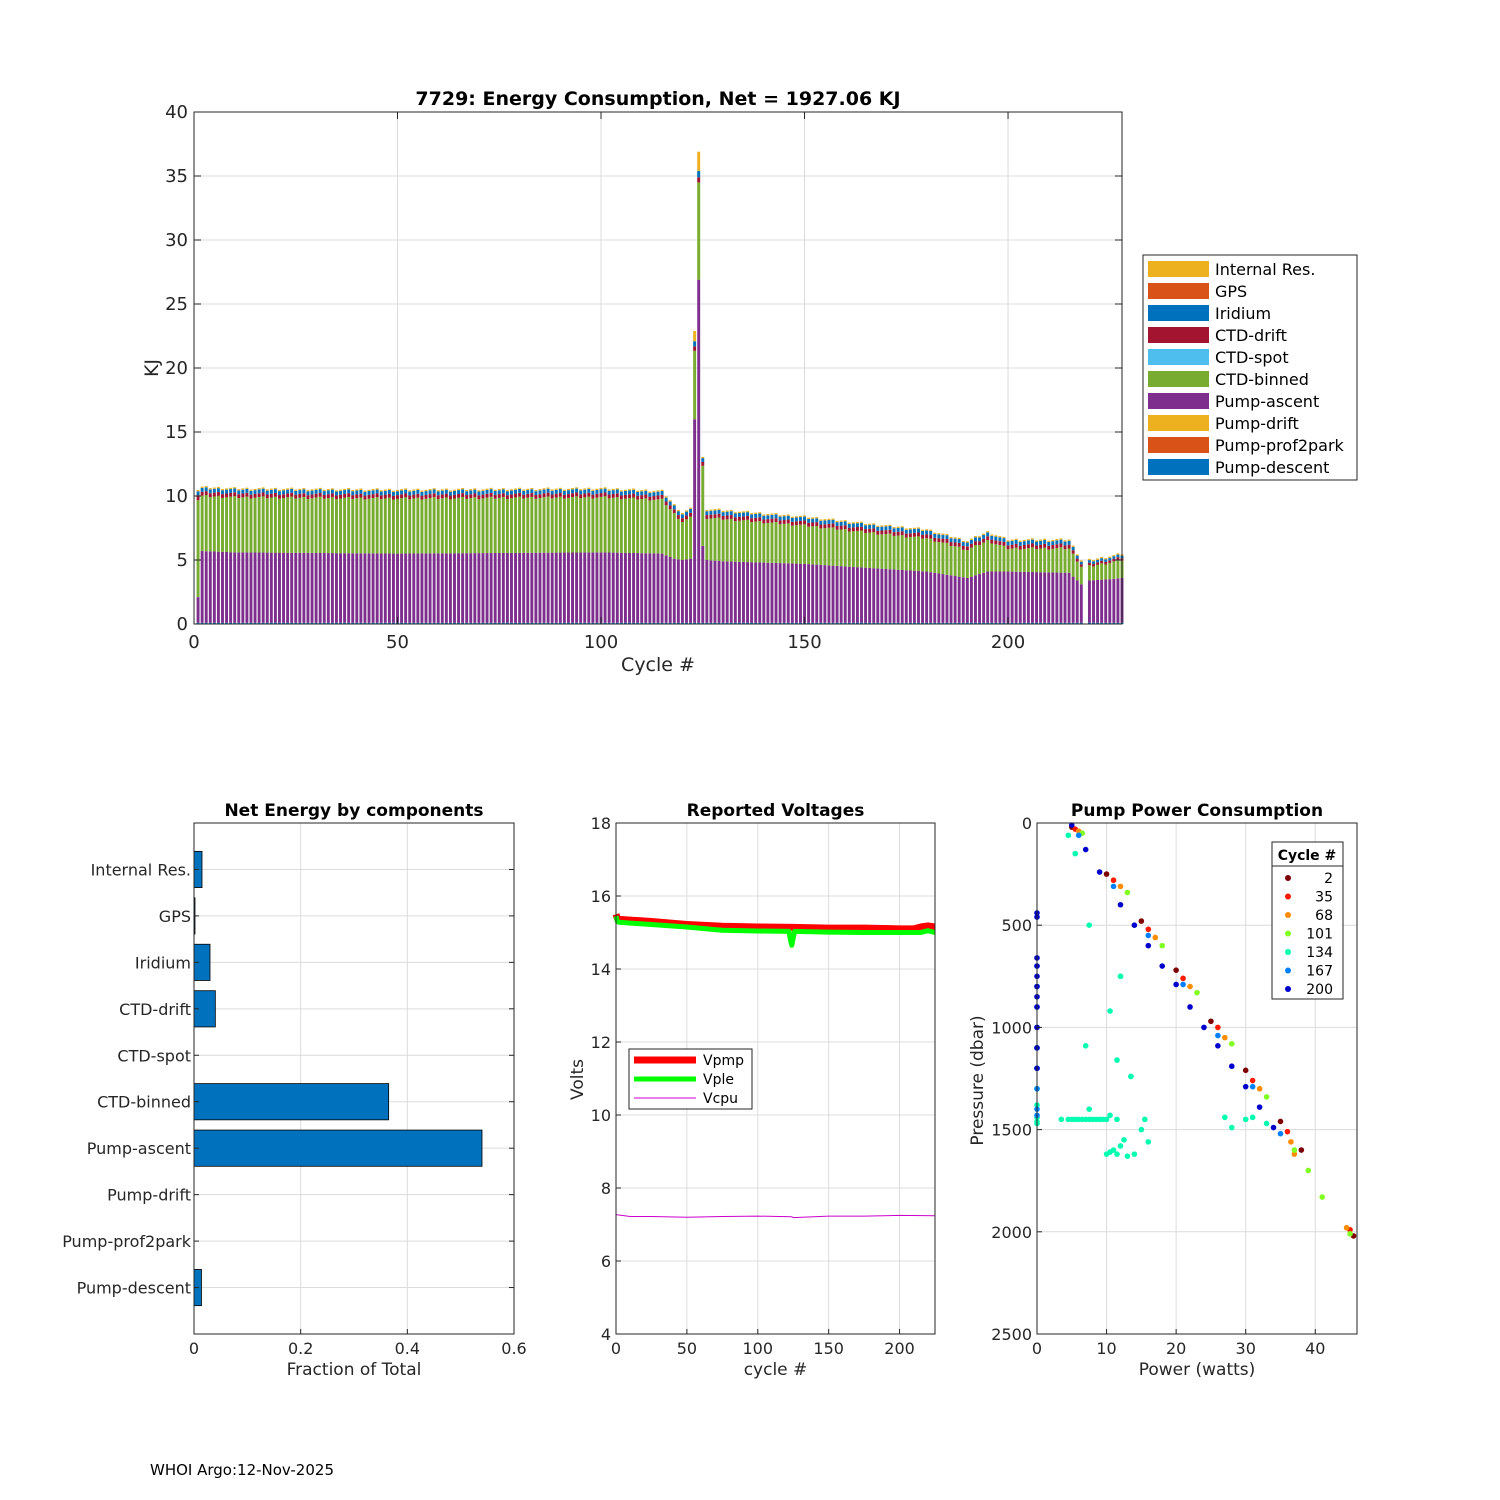 The height and width of the screenshot is (1500, 1500). What do you see at coordinates (720, 1099) in the screenshot?
I see `voltages-legend-label: Vcpu` at bounding box center [720, 1099].